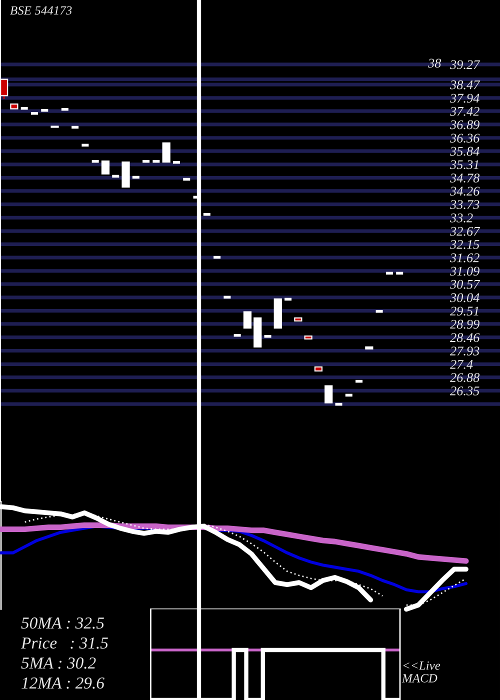  Describe the element at coordinates (465, 151) in the screenshot. I see `y-tick-label: 35.84` at that location.